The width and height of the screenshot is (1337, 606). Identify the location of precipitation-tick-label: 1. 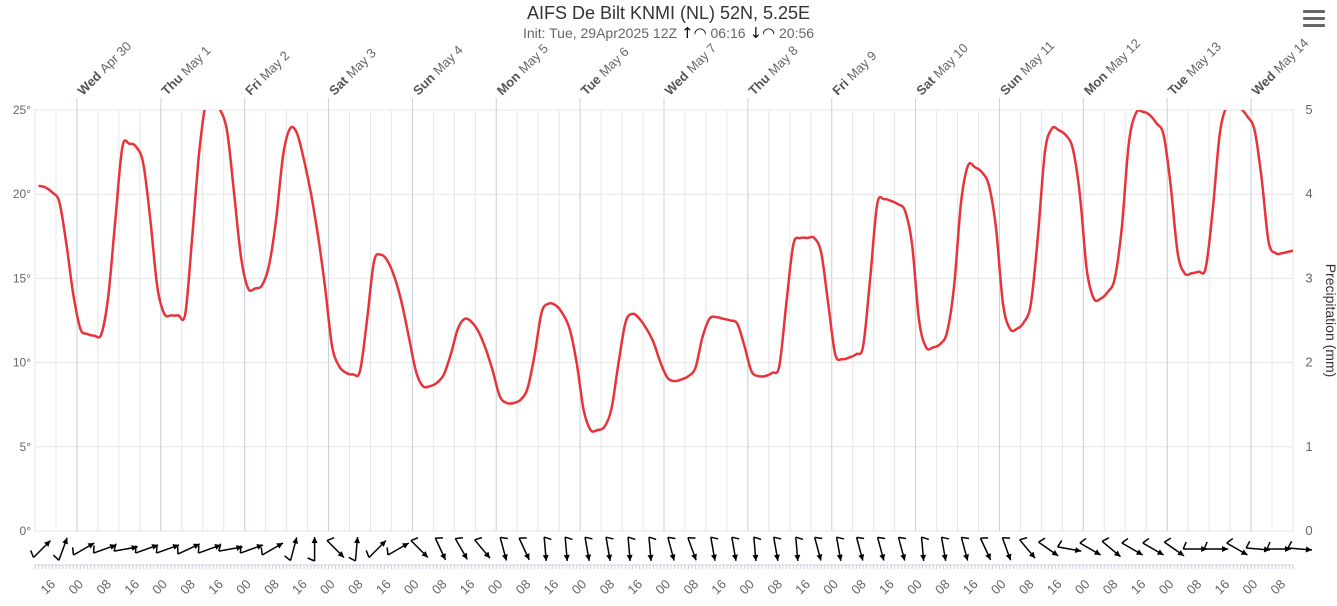
(1308, 446).